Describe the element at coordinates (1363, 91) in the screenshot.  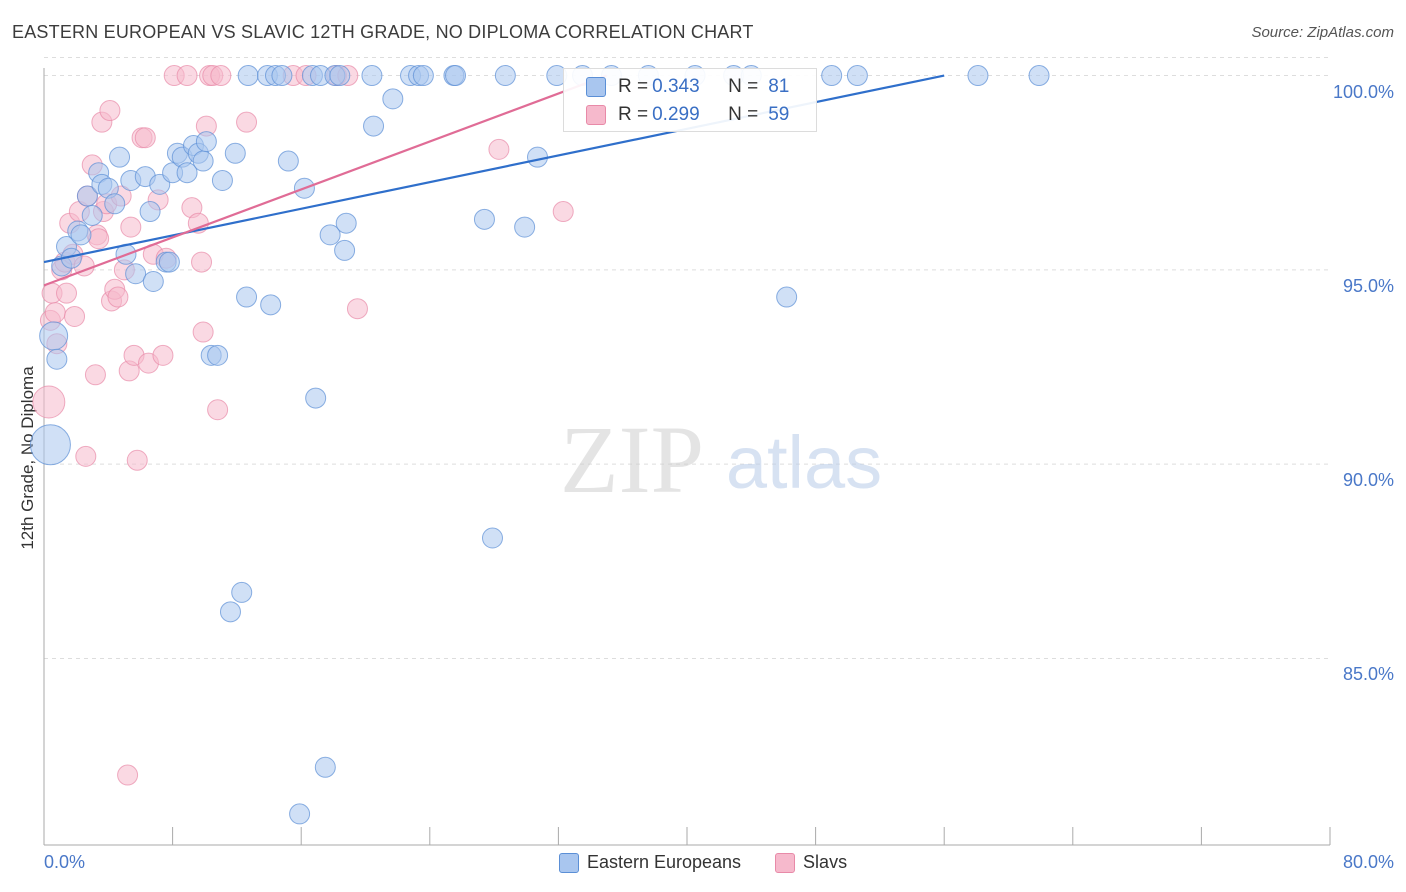
I see `y-tick-label: 100.0%` at that location.